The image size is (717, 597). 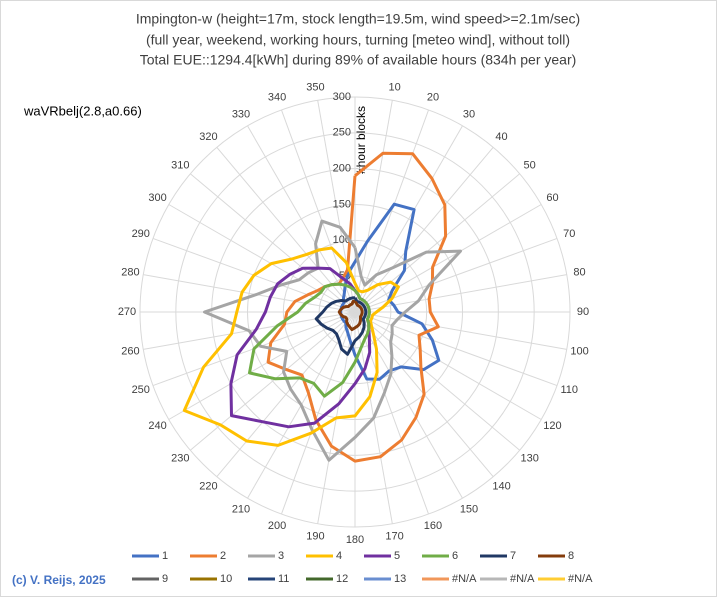 I want to click on angle-label: 20, so click(x=433, y=98).